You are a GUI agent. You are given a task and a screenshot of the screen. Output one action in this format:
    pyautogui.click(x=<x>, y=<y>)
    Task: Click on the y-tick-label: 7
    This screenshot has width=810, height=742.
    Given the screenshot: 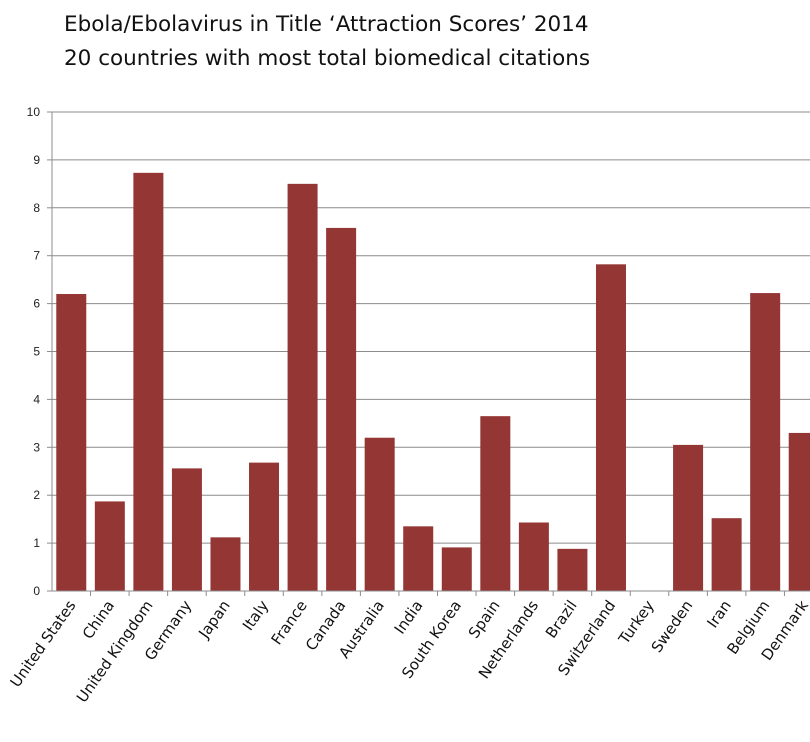 What is the action you would take?
    pyautogui.click(x=36, y=256)
    